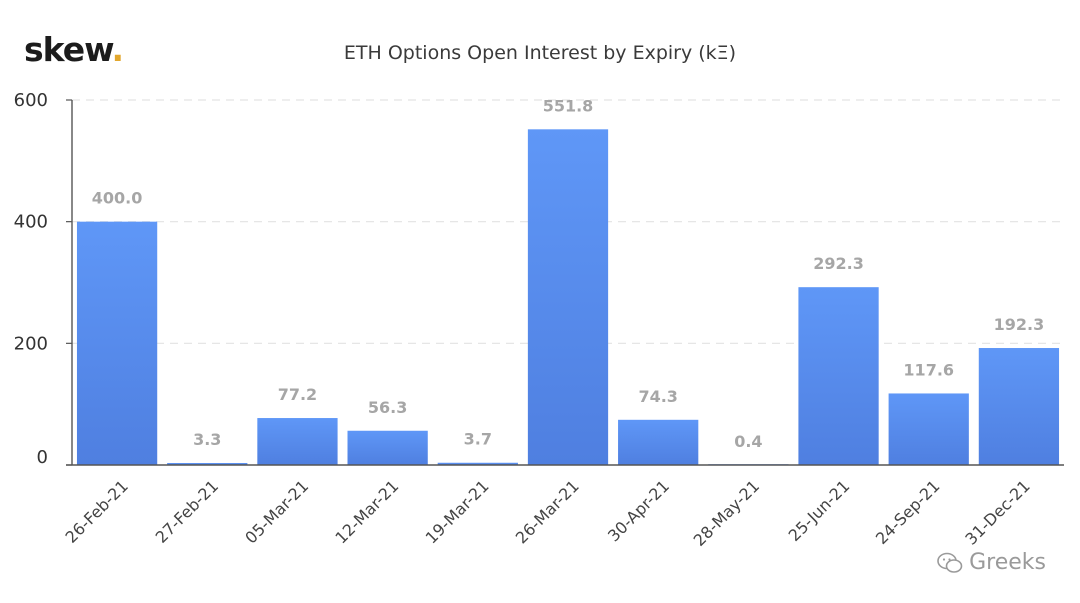 The height and width of the screenshot is (603, 1080). Describe the element at coordinates (1007, 562) in the screenshot. I see `watermark-text: Greeks` at that location.